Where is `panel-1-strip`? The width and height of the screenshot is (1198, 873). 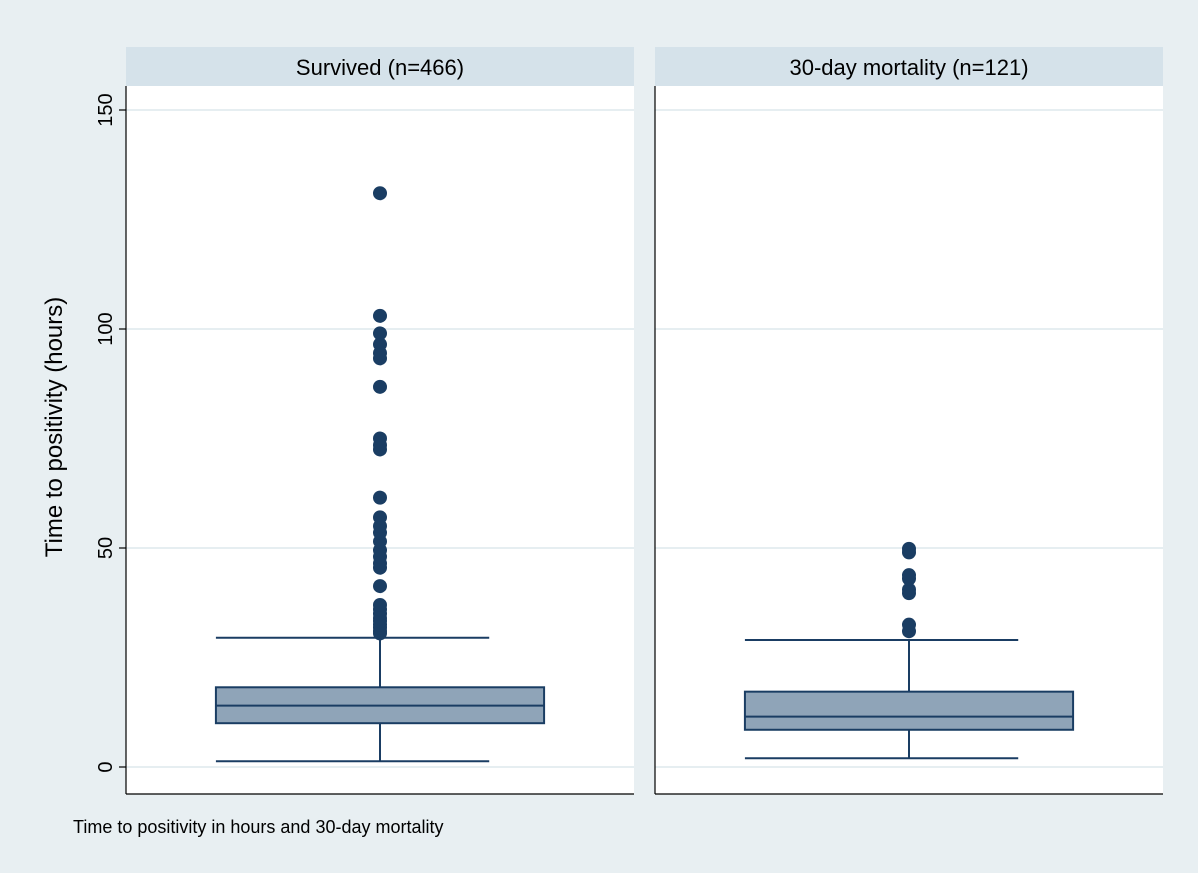 panel-1-strip is located at coordinates (380, 66).